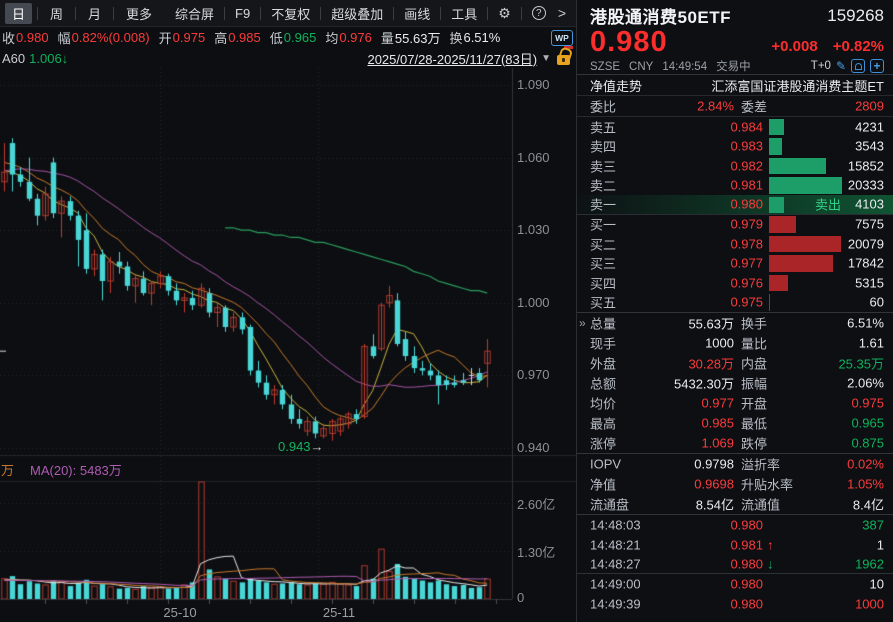 The height and width of the screenshot is (622, 893). I want to click on tick-row: 14:49:39 0.980 1000, so click(735, 604).